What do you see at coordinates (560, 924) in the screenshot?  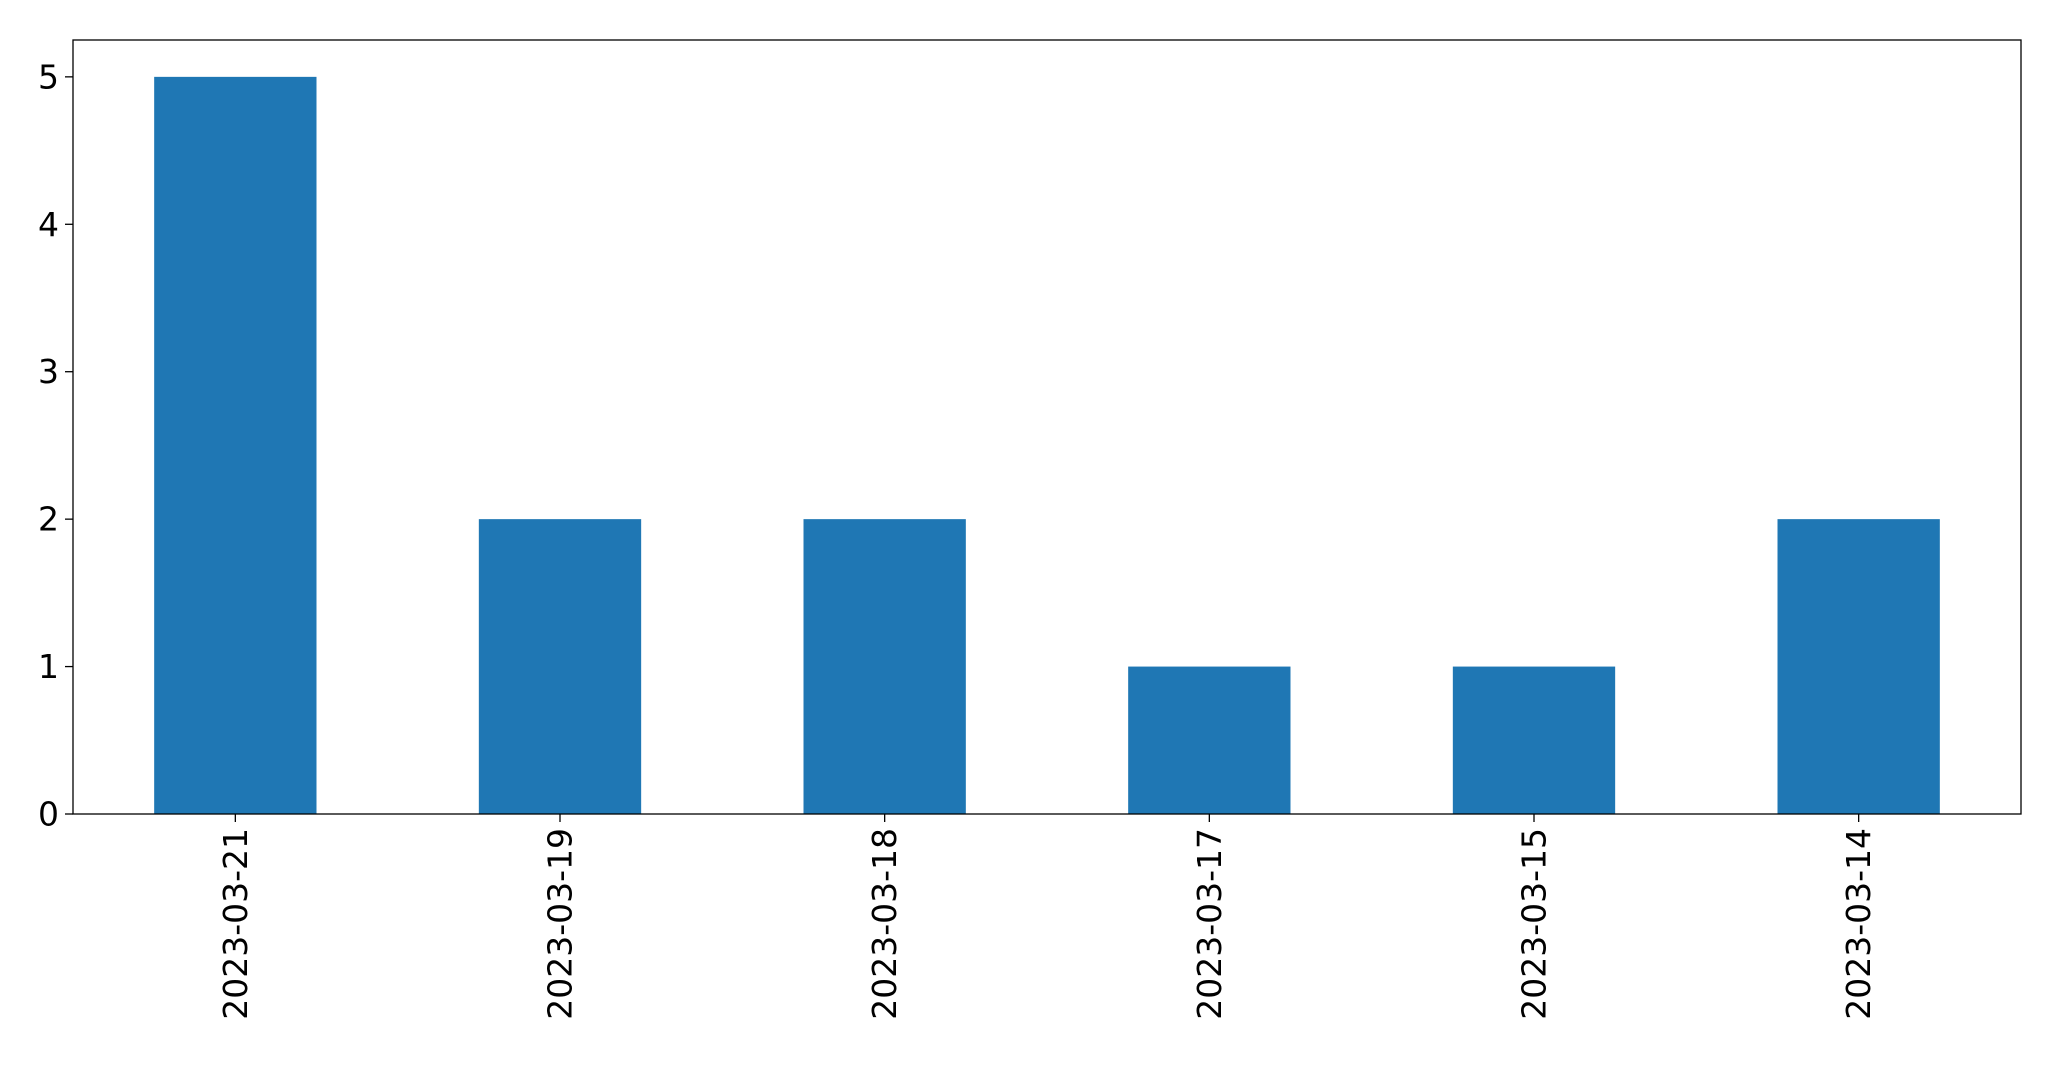 I see `x-tick-label: 2023-03-19` at bounding box center [560, 924].